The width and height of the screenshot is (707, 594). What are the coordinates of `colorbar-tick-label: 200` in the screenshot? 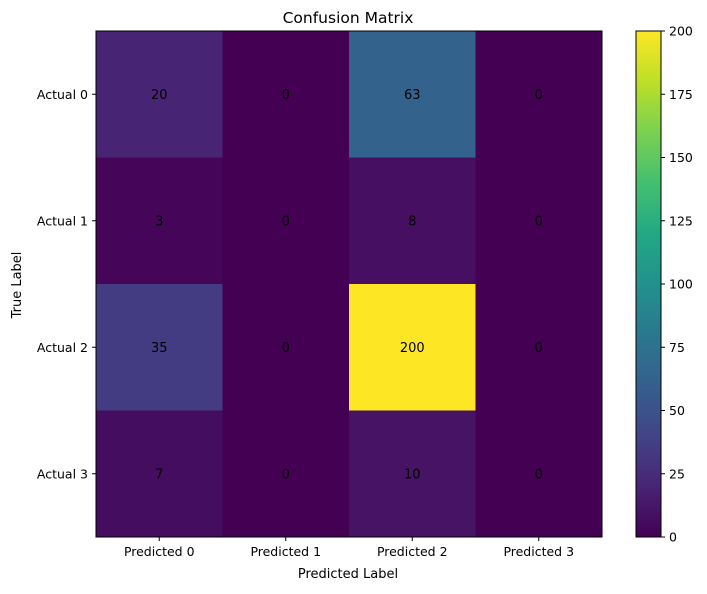 It's located at (681, 31).